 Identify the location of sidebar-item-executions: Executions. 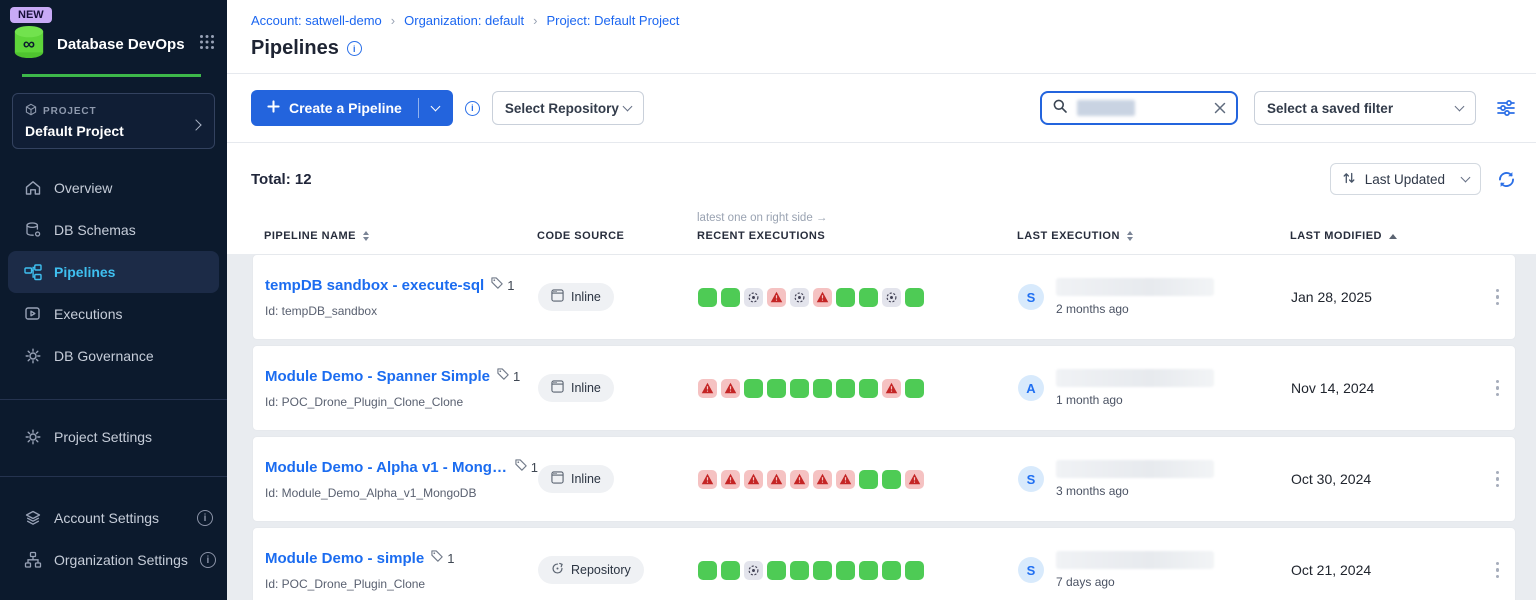
(113, 314).